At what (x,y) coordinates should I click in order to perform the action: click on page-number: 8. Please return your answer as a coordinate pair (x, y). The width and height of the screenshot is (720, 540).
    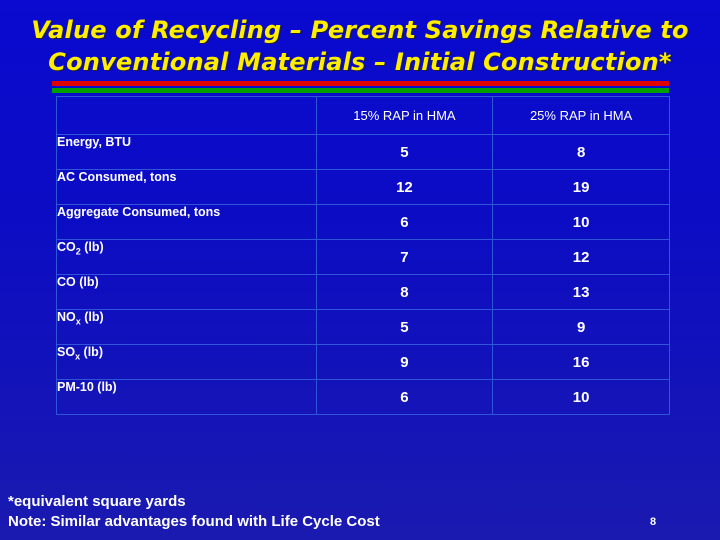
    Looking at the image, I should click on (653, 522).